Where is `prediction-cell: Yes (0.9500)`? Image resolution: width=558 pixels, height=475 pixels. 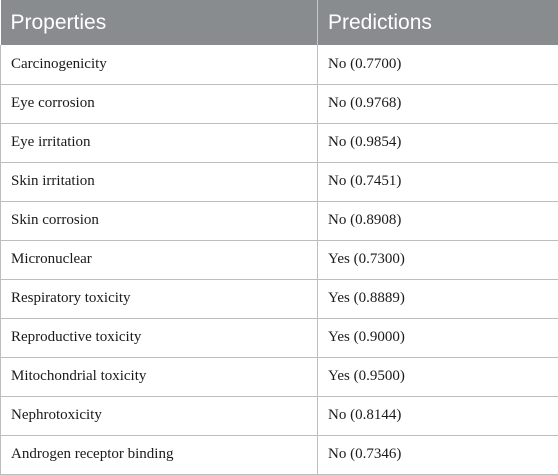
prediction-cell: Yes (0.9500) is located at coordinates (438, 376).